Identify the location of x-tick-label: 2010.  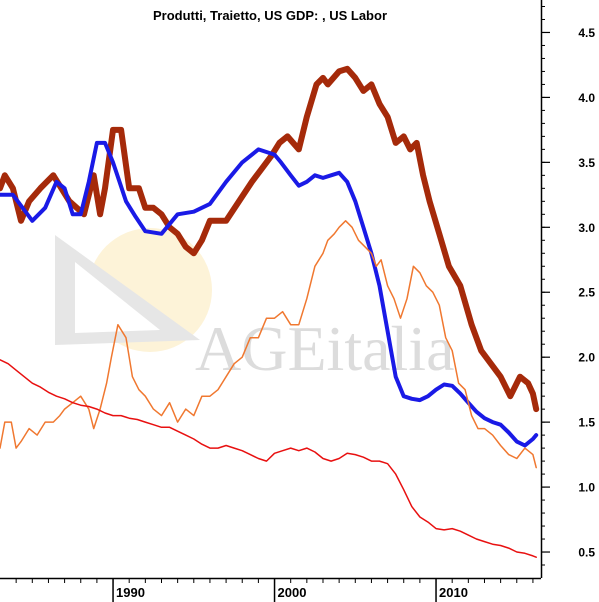
(453, 592).